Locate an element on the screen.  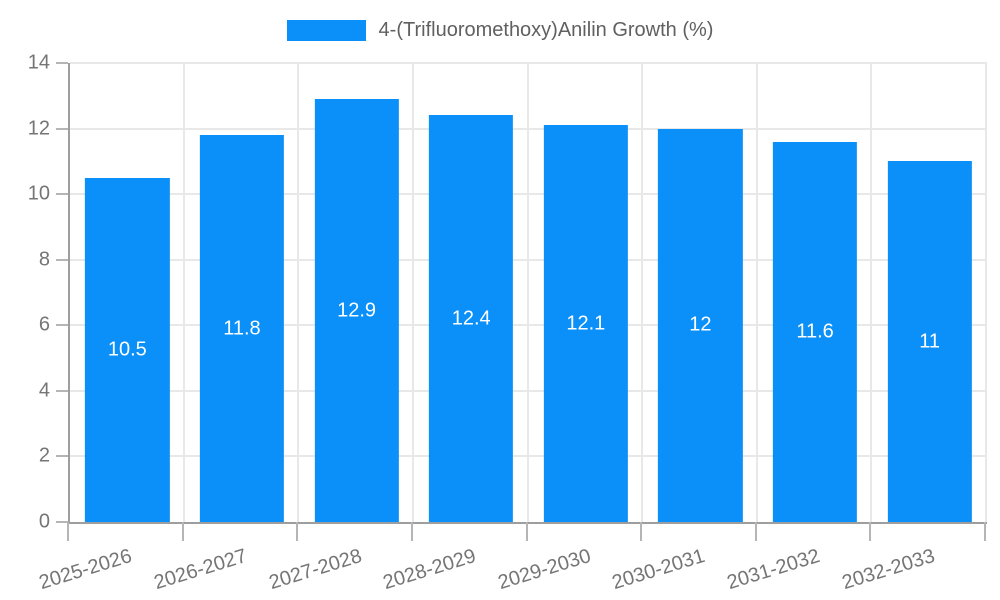
bar-value-label: 11.8 is located at coordinates (242, 328).